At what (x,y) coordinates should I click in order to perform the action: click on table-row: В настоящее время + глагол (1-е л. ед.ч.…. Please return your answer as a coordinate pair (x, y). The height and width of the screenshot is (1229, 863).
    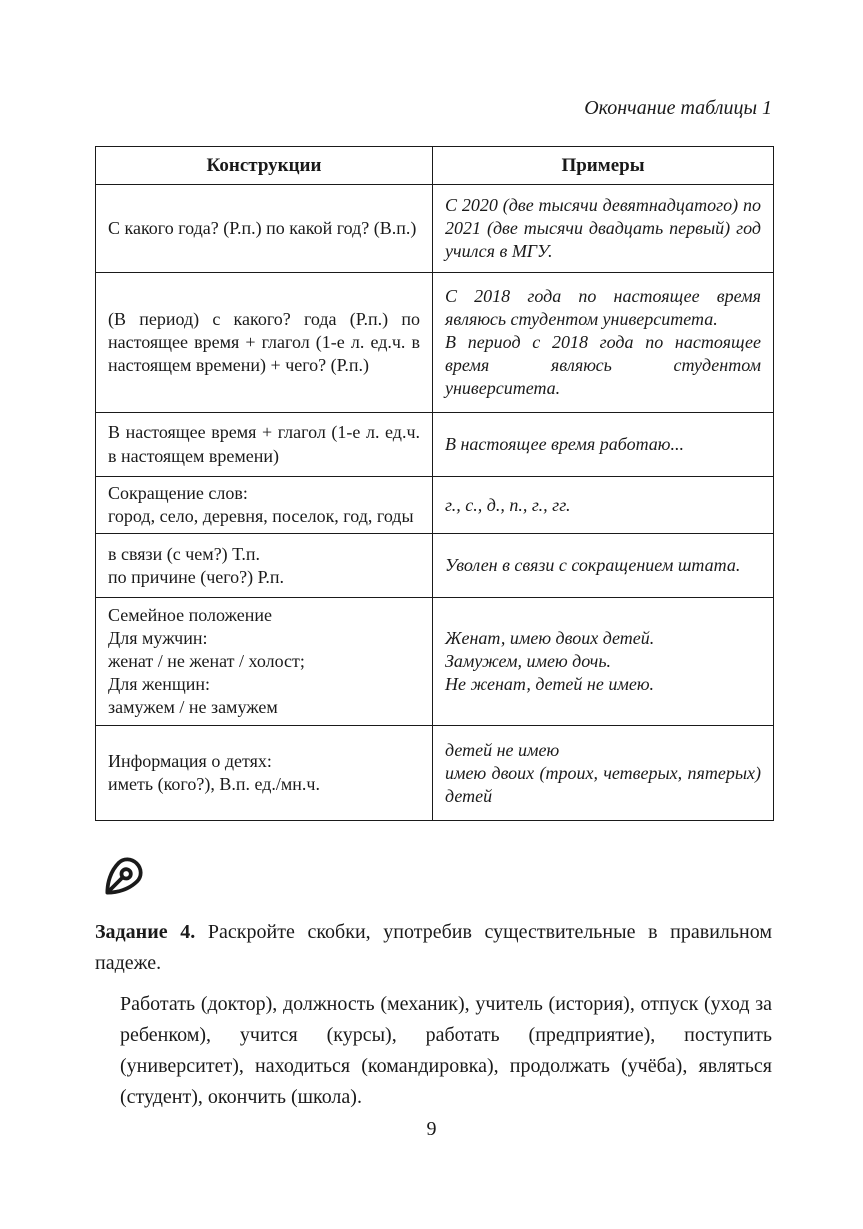
    Looking at the image, I should click on (434, 444).